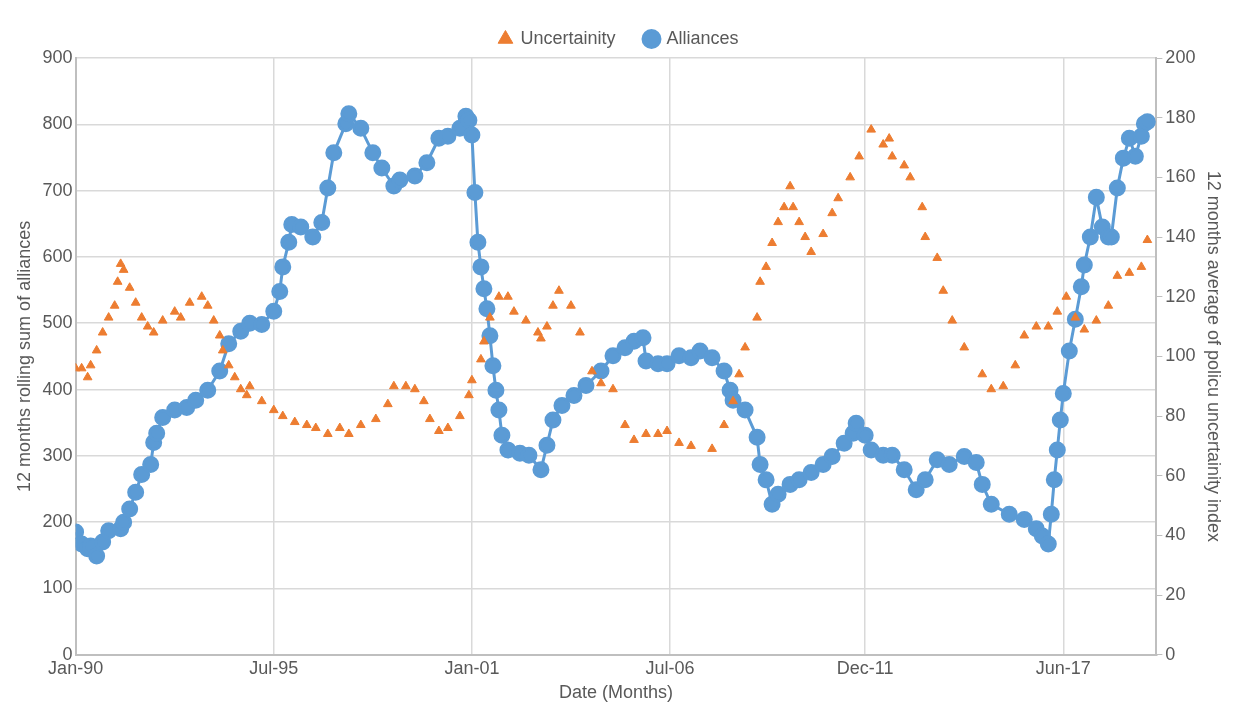 The image size is (1238, 704). I want to click on y-tick-label: 100, so click(57, 587).